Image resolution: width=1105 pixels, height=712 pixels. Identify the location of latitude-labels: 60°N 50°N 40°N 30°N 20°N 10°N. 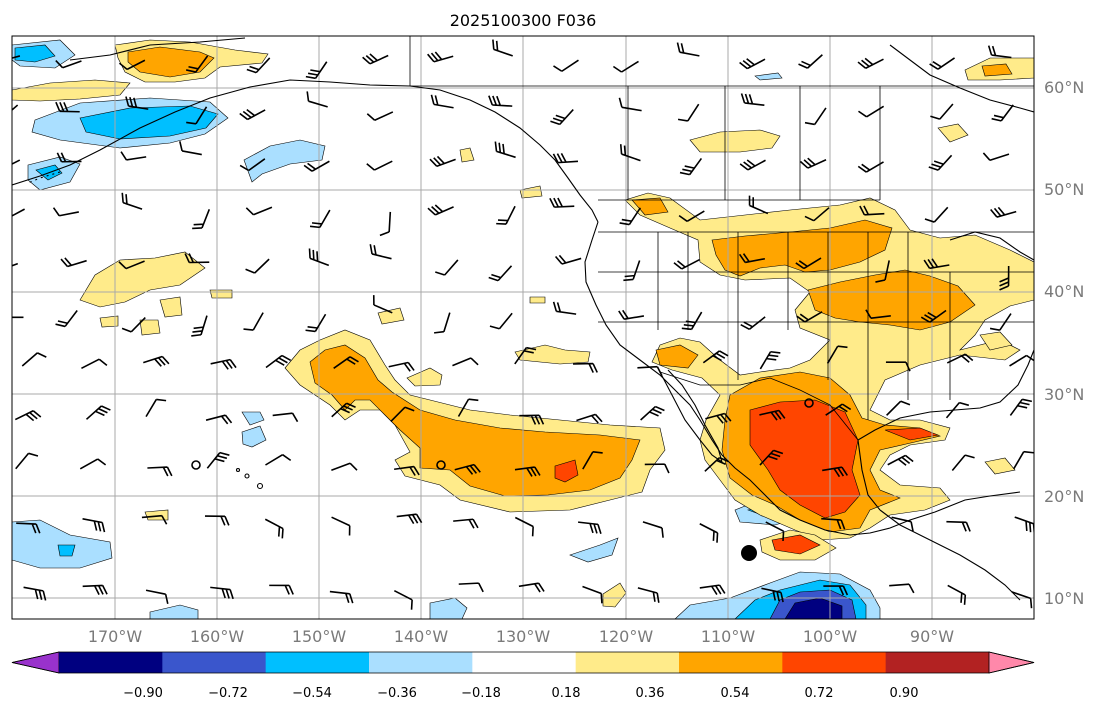
(1064, 343).